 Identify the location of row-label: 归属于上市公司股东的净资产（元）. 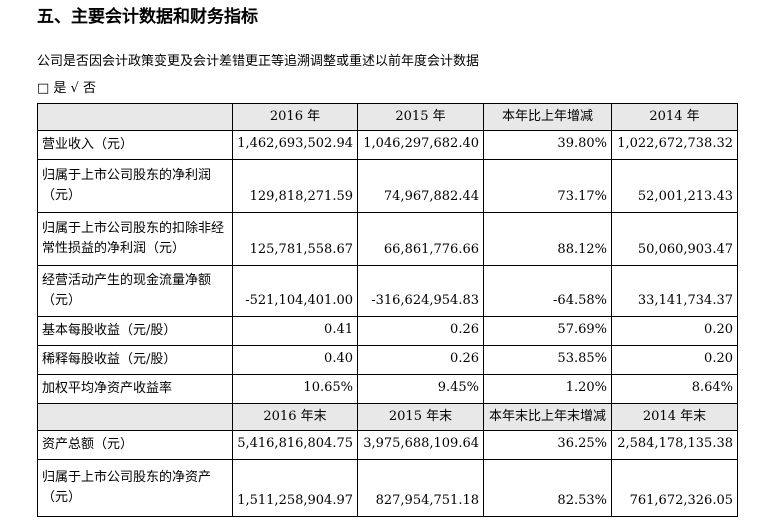
(135, 488).